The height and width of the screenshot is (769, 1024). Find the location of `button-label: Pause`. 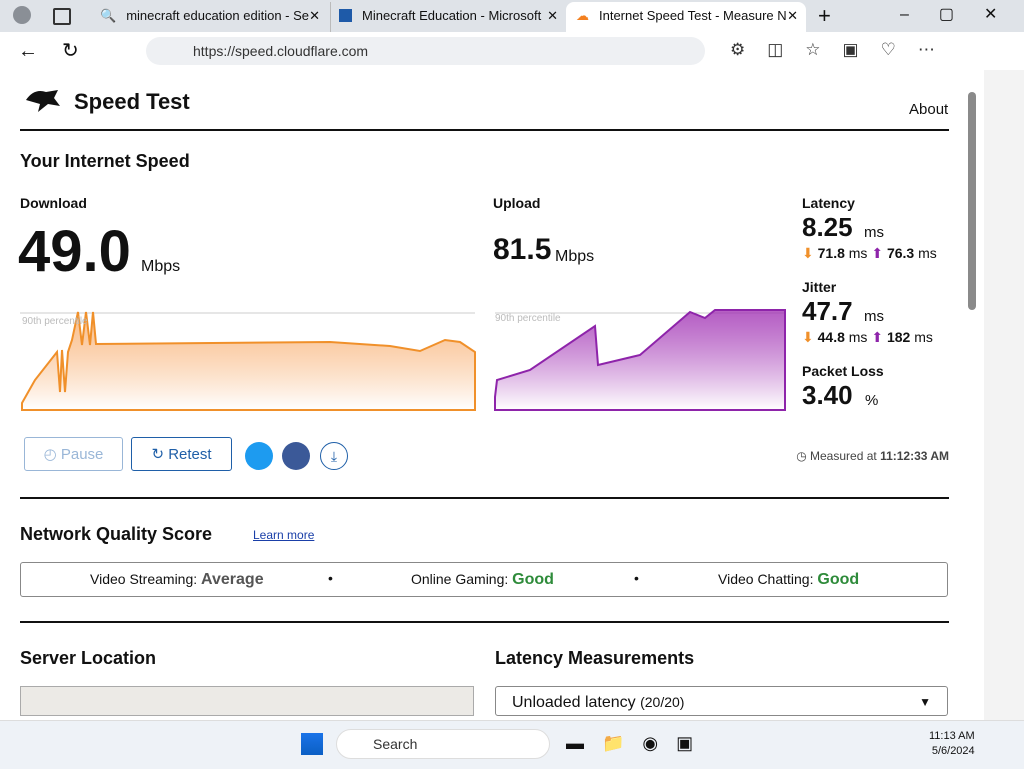

button-label: Pause is located at coordinates (82, 454).